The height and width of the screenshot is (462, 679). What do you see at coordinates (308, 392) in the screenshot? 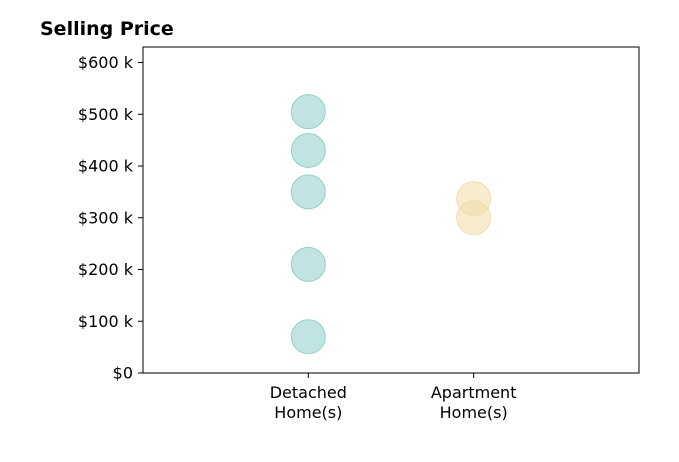
I see `x-tick-label-line: Detached` at bounding box center [308, 392].